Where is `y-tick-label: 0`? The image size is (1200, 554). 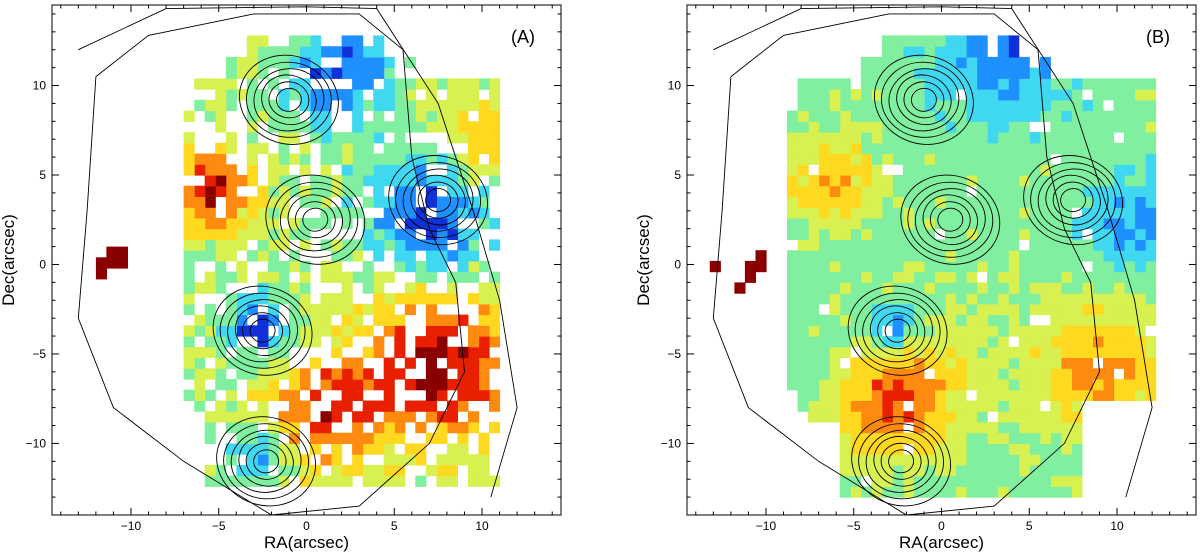 y-tick-label: 0 is located at coordinates (677, 264).